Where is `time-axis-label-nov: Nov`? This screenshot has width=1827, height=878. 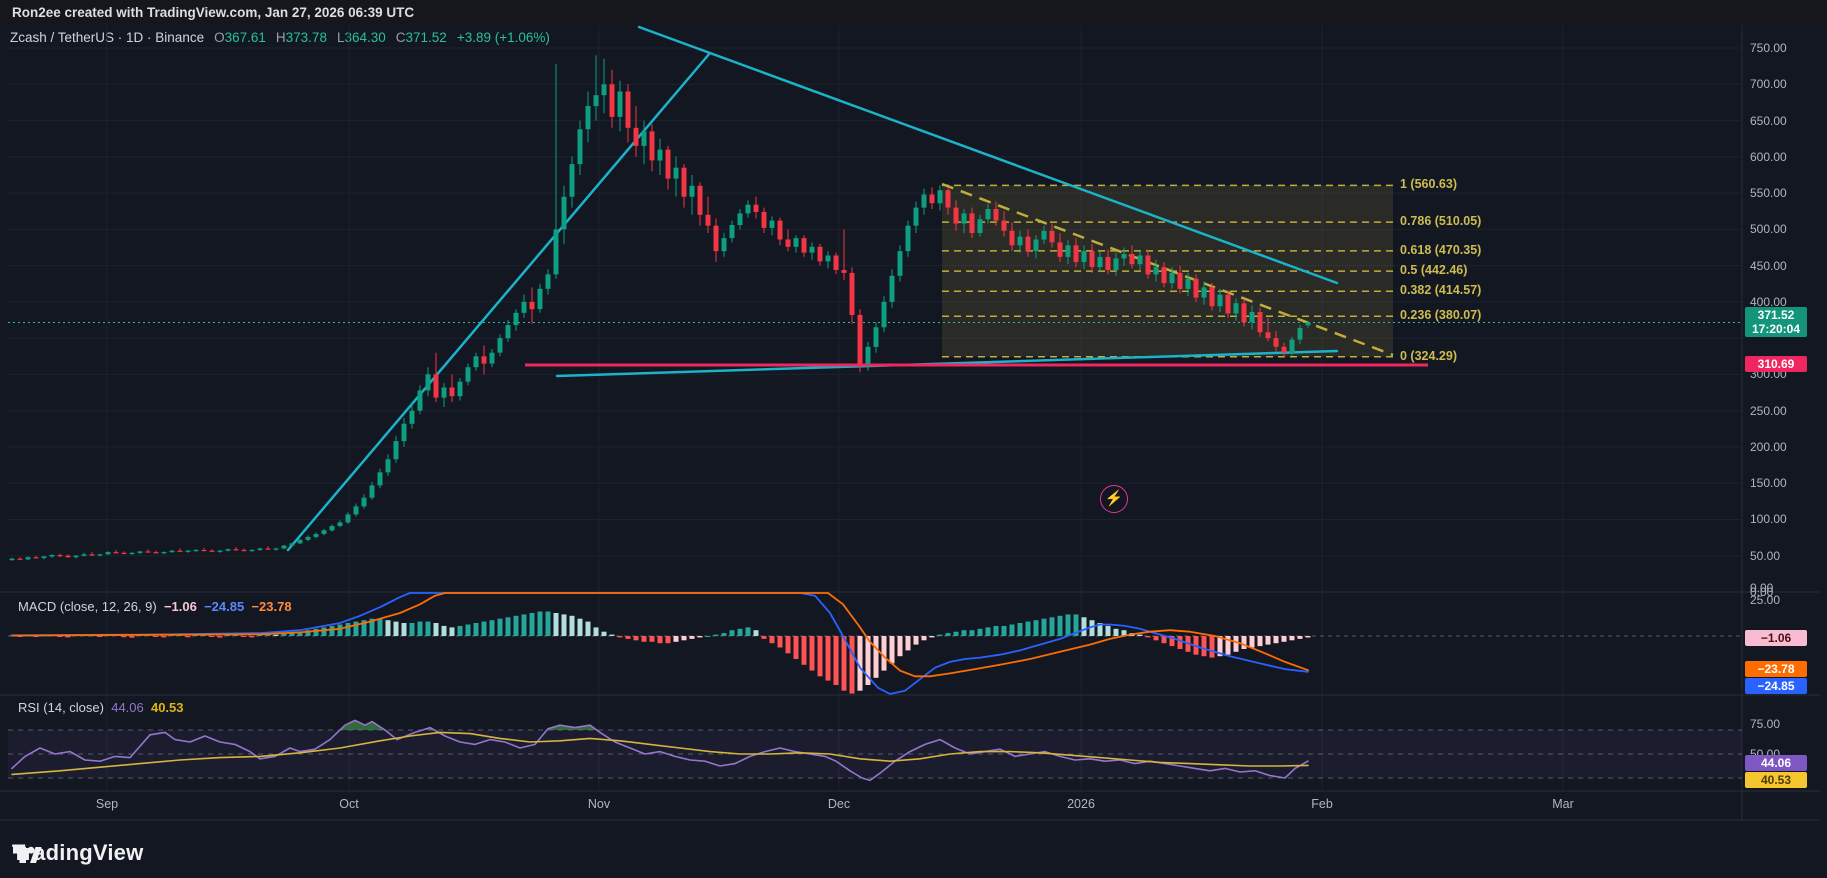 time-axis-label-nov: Nov is located at coordinates (599, 804).